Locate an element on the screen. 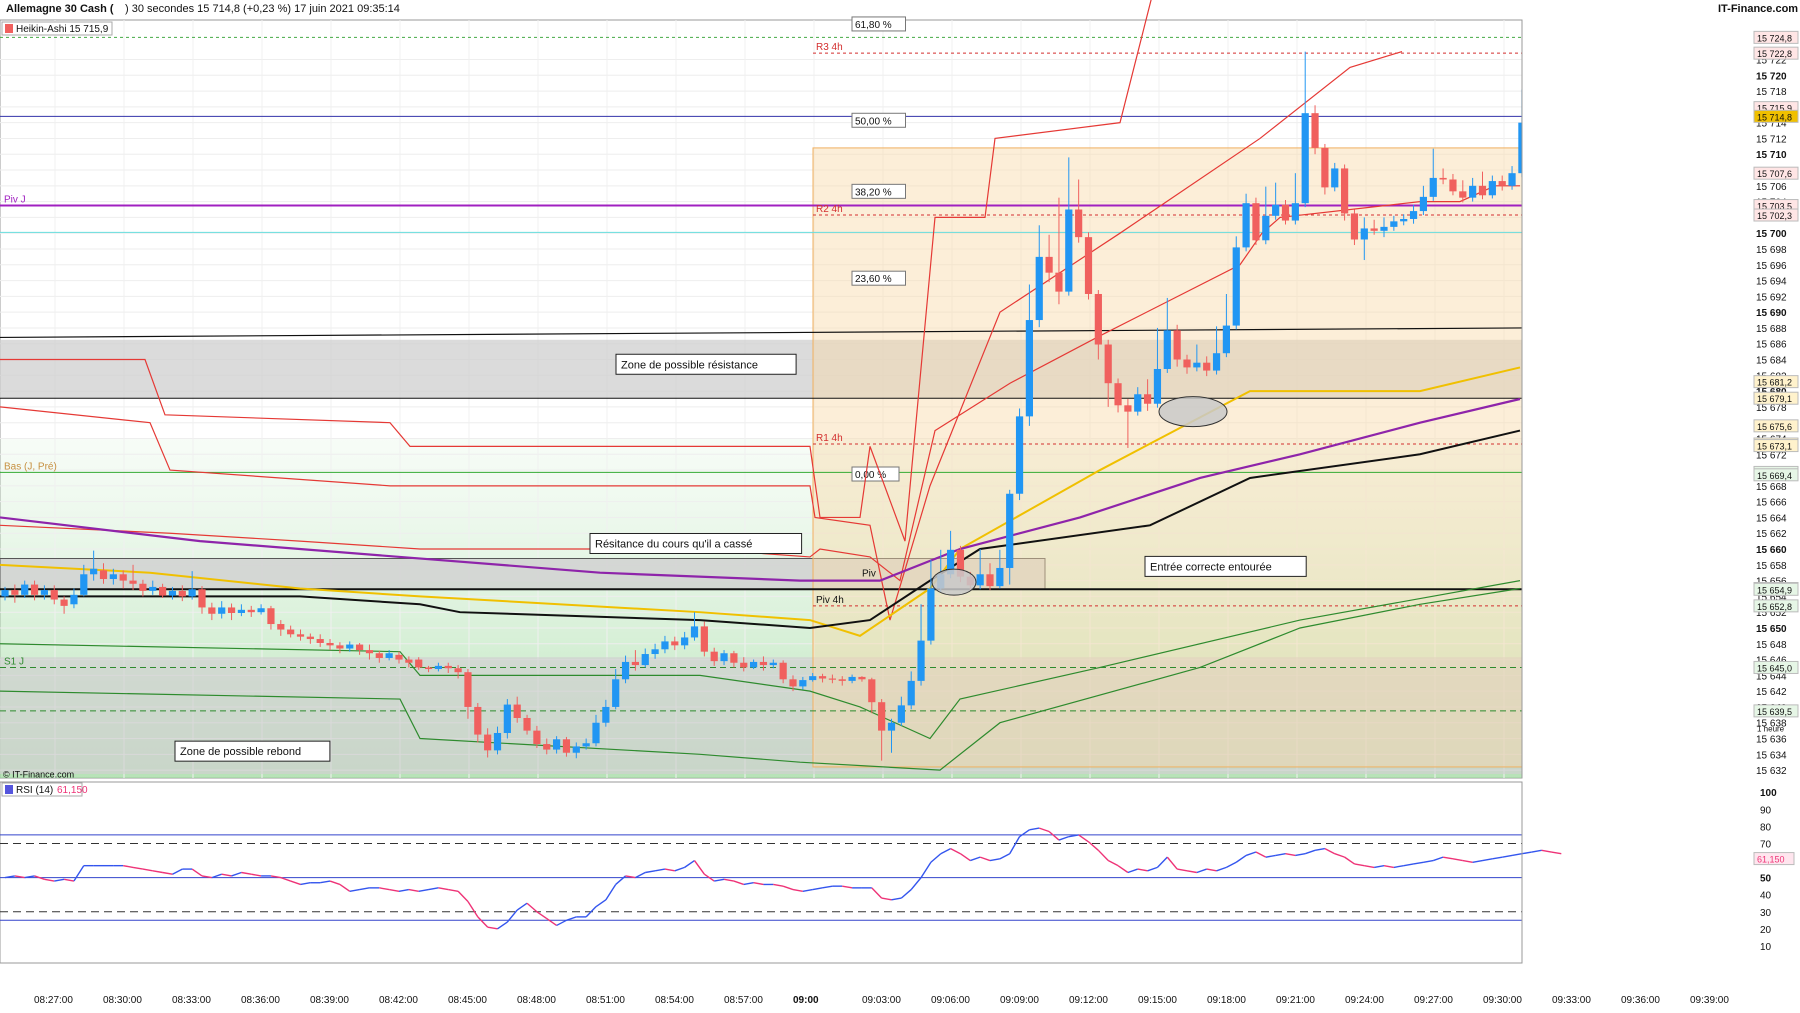  x-tick-label: 09:33:00 is located at coordinates (1571, 1000).